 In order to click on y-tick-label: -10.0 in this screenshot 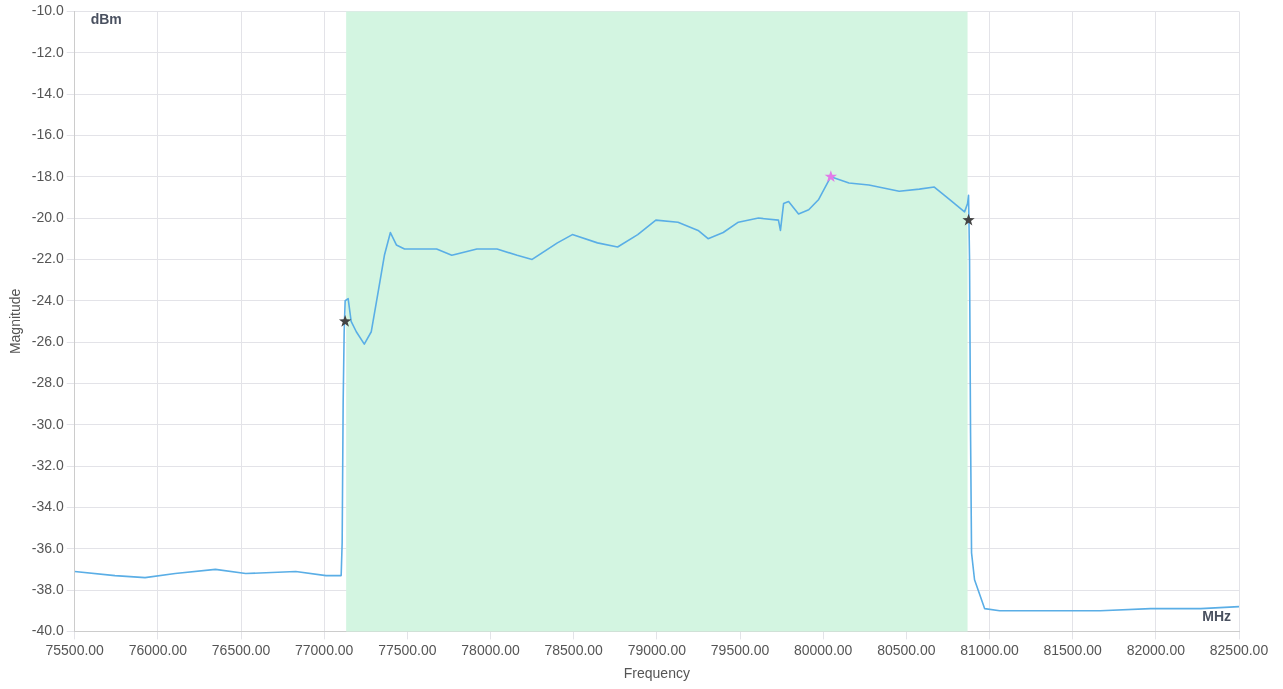, I will do `click(47, 10)`.